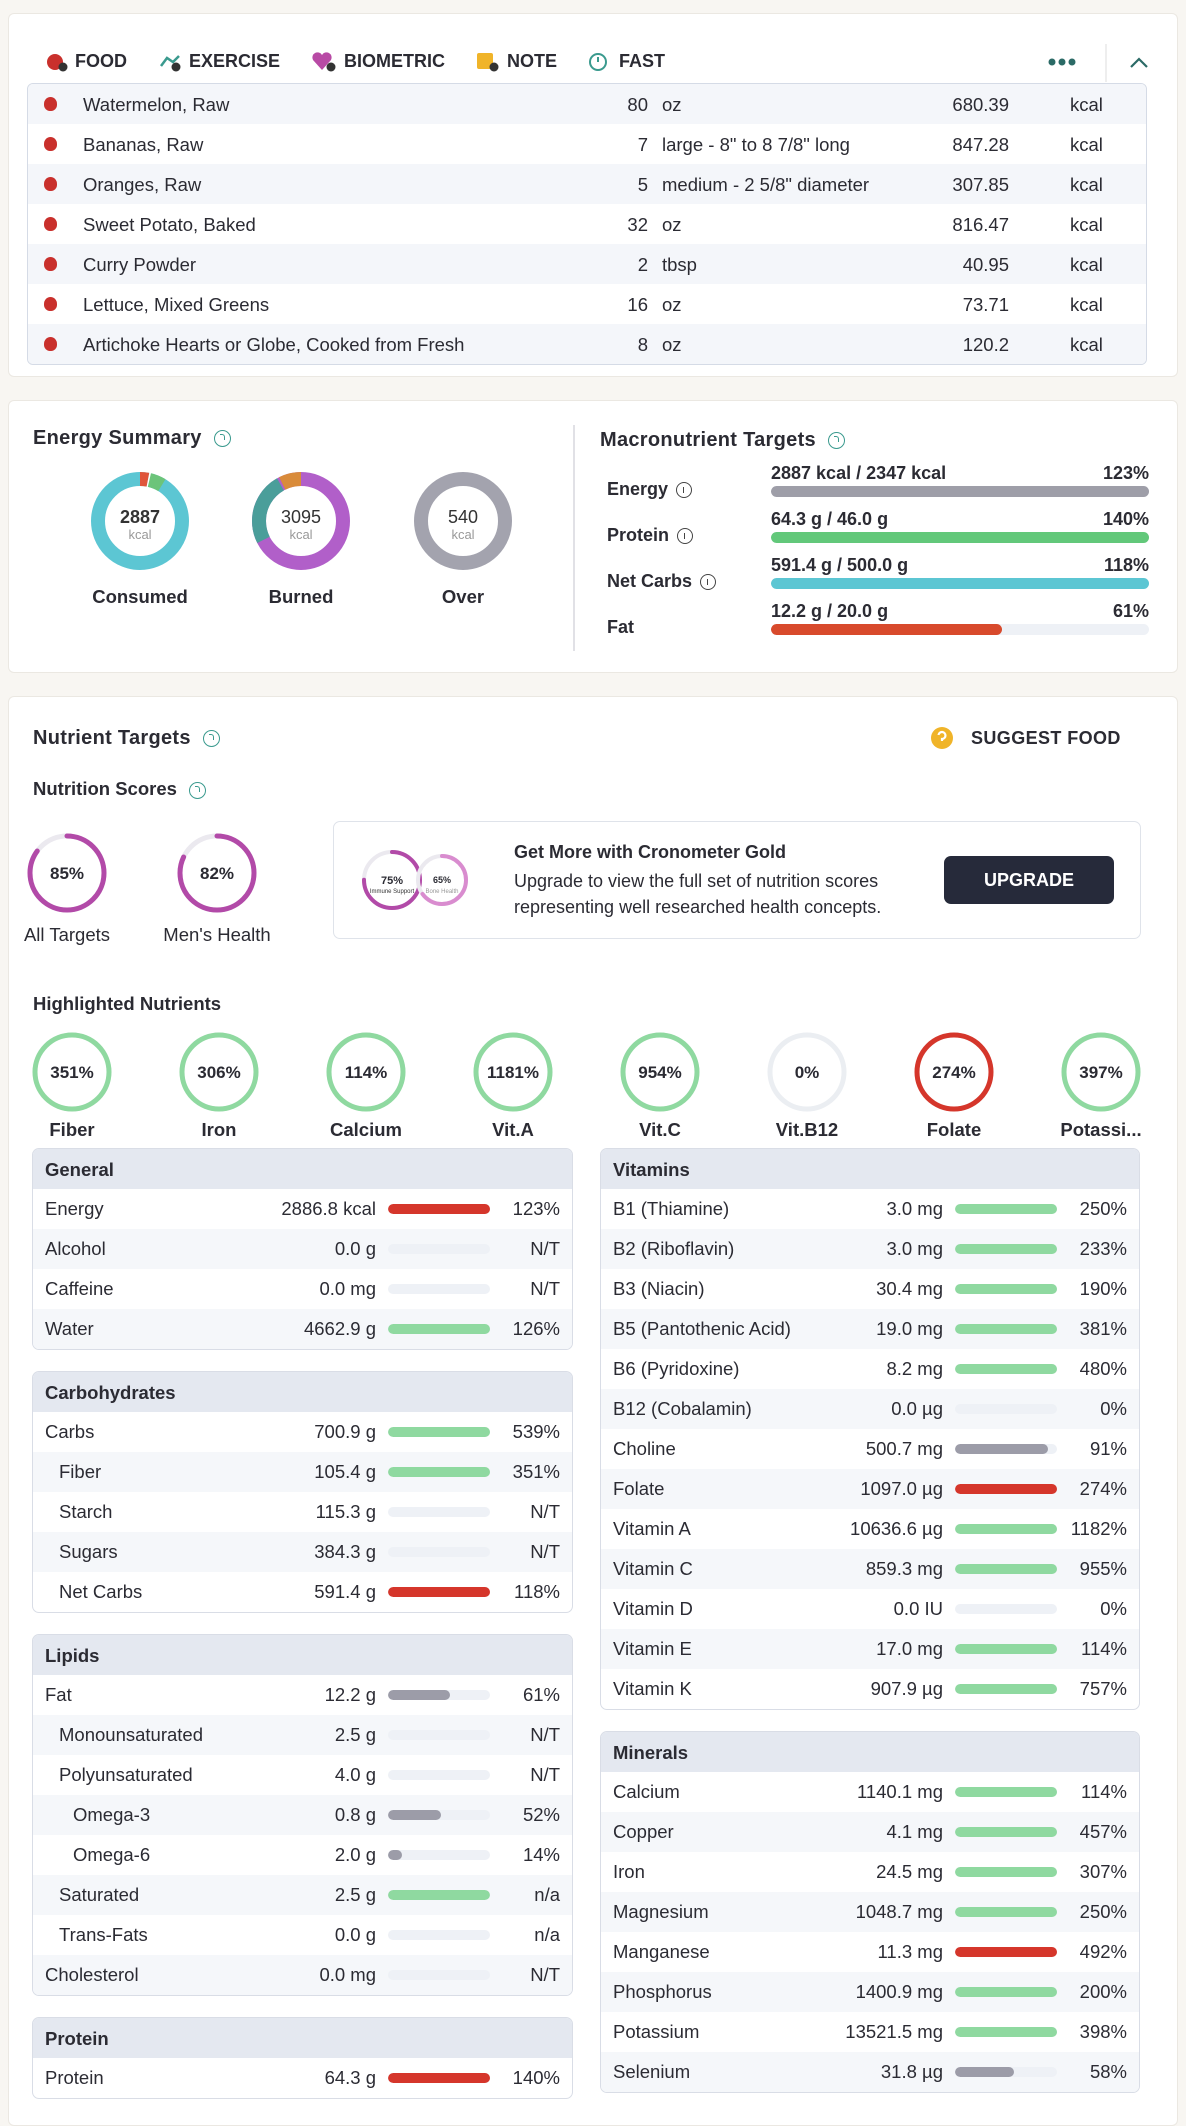  I want to click on nutrient-row: Iron 24.5 mg 307%, so click(870, 1872).